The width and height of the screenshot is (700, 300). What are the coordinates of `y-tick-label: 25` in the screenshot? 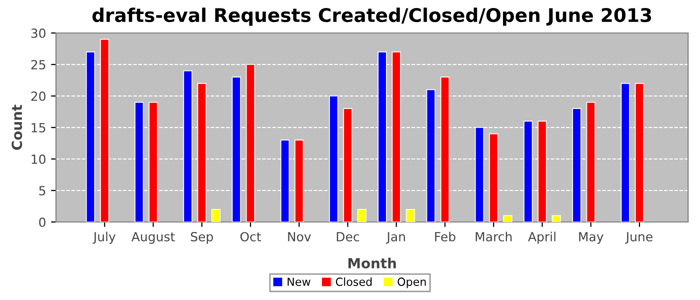 It's located at (38, 65).